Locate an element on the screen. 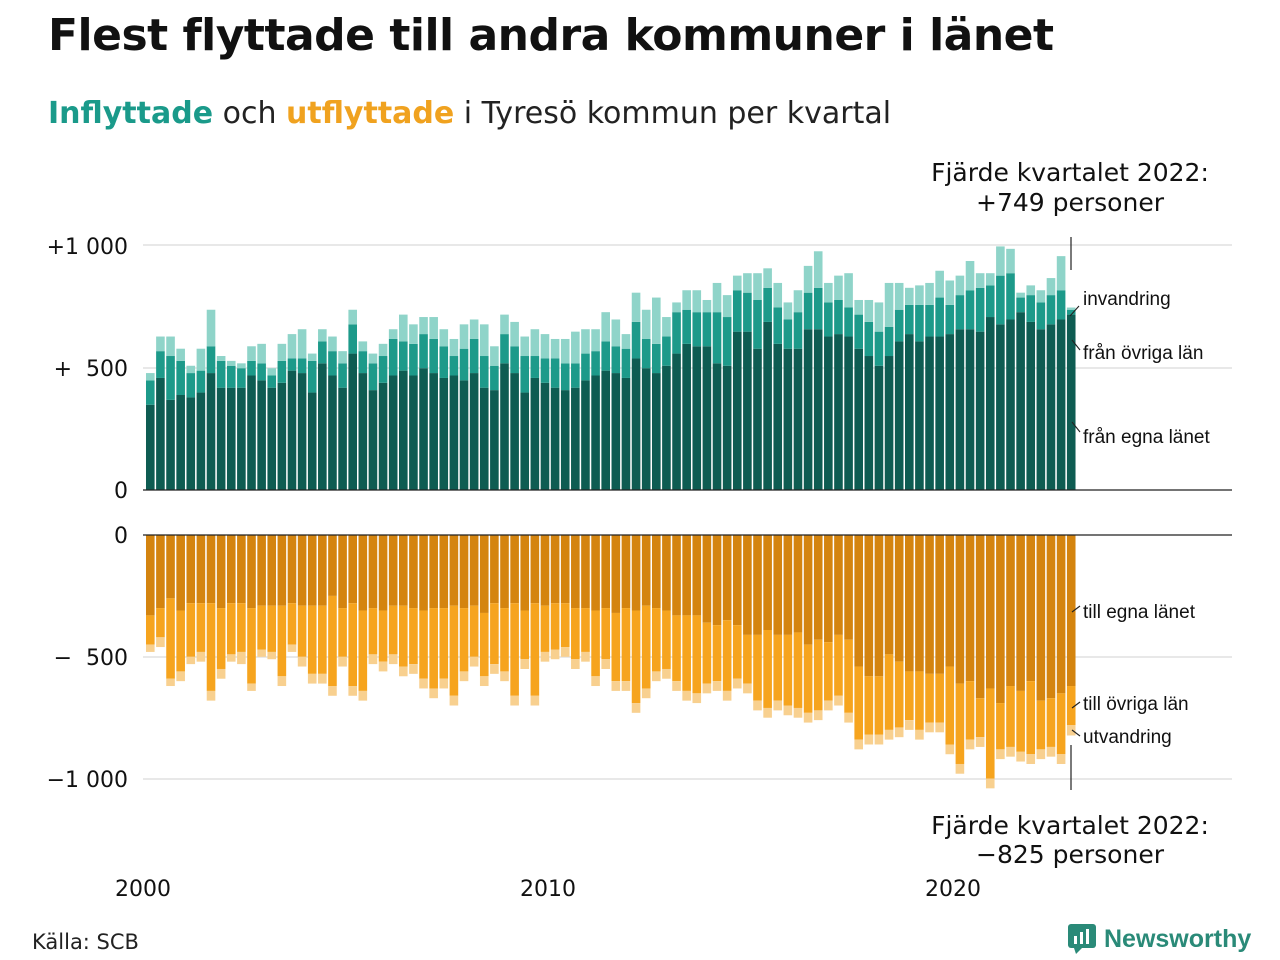 The width and height of the screenshot is (1280, 960). newsworthy-chart-icon is located at coordinates (1082, 939).